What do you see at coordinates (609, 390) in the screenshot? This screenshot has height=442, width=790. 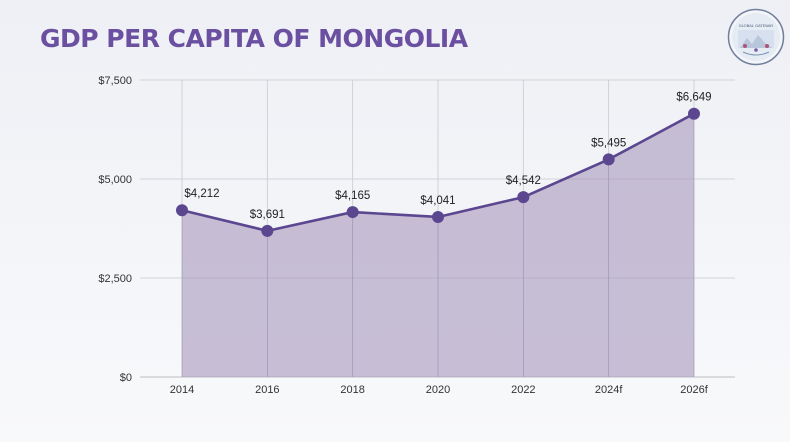 I see `x-tick-label: 2024f` at bounding box center [609, 390].